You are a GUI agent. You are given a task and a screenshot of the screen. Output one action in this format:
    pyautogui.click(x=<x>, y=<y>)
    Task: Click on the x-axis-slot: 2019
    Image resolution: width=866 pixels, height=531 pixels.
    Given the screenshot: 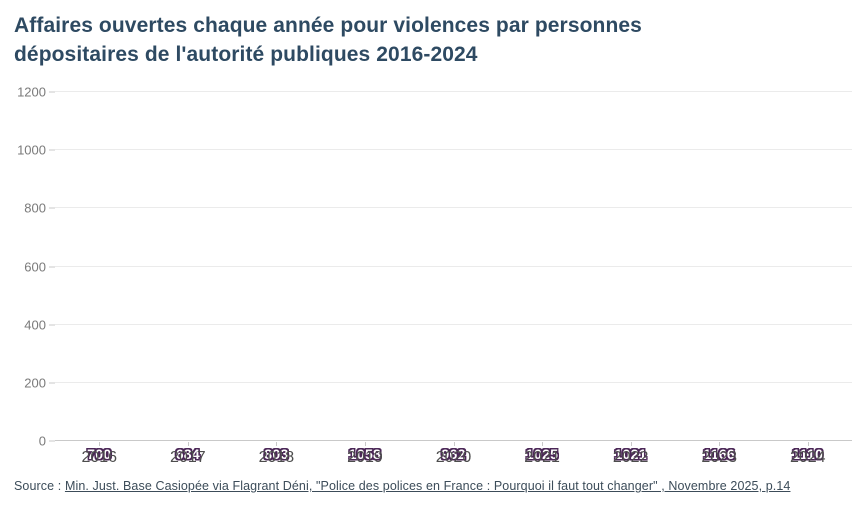 What is the action you would take?
    pyautogui.click(x=365, y=457)
    